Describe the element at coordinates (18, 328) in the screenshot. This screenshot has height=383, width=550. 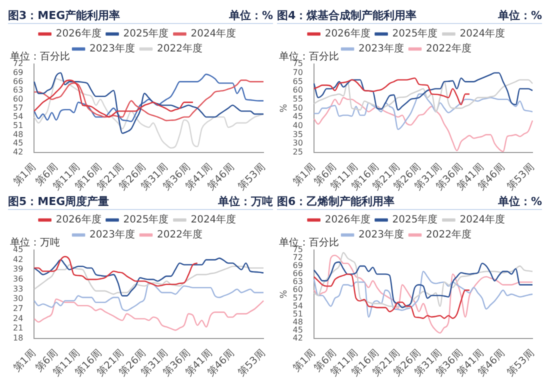
I see `y-tick-label: 21` at that location.